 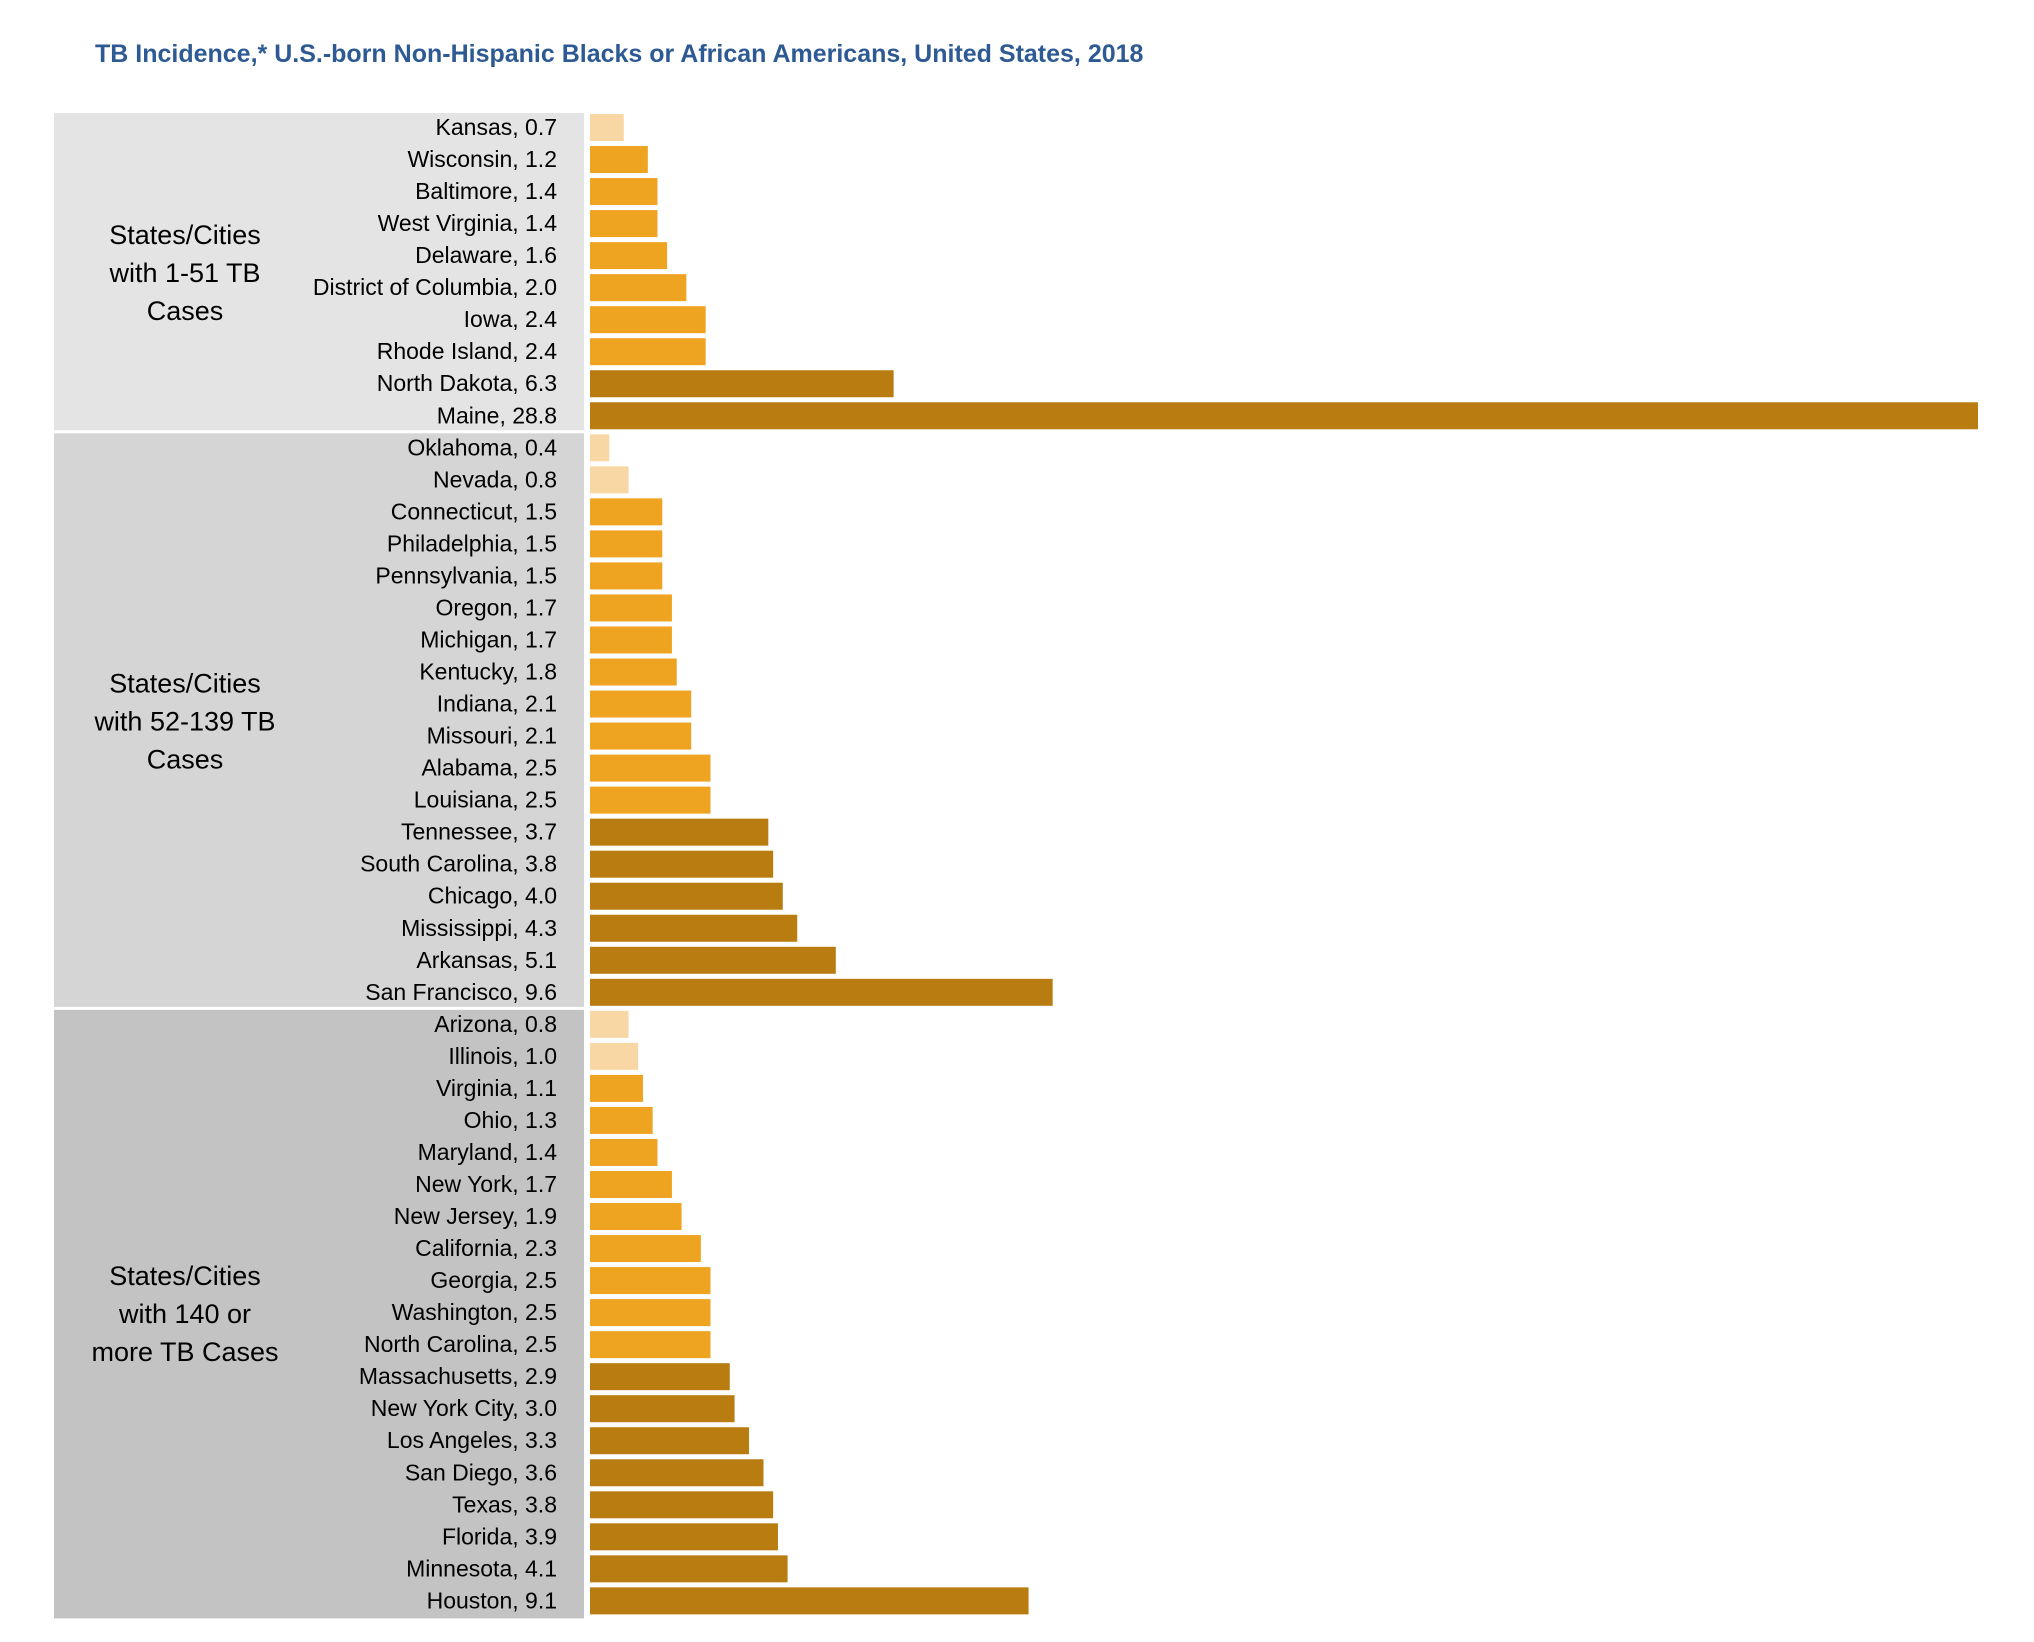 What do you see at coordinates (641, 704) in the screenshot?
I see `bar-indiana` at bounding box center [641, 704].